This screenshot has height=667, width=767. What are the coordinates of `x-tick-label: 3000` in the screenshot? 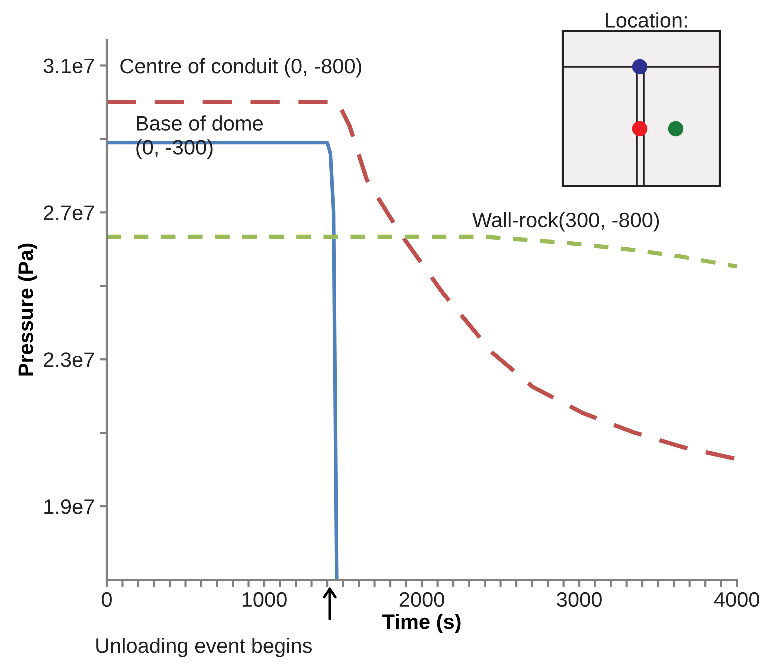 It's located at (579, 600).